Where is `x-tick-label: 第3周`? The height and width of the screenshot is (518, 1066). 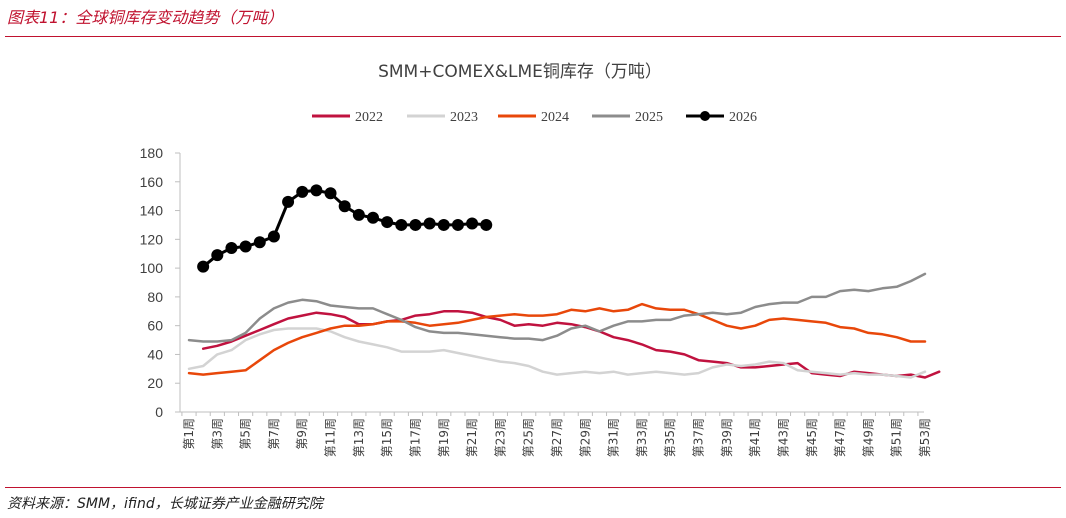
x-tick-label: 第3周 is located at coordinates (217, 434).